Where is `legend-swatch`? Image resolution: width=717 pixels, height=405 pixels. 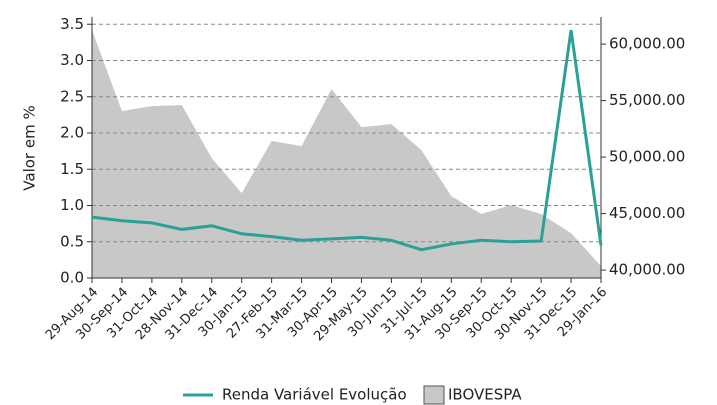
legend-swatch is located at coordinates (434, 395).